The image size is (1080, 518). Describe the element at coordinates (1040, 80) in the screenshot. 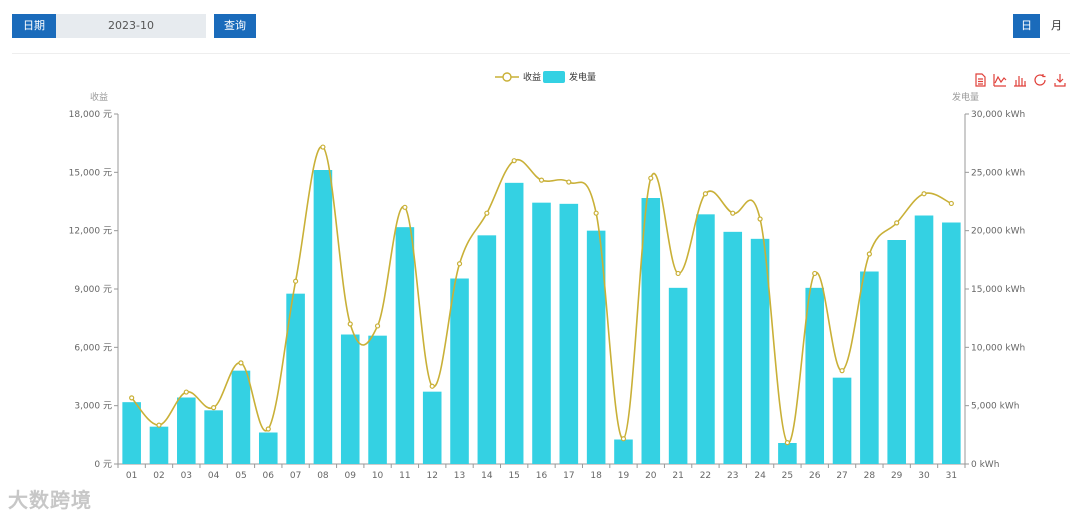

I see `restore-icon` at that location.